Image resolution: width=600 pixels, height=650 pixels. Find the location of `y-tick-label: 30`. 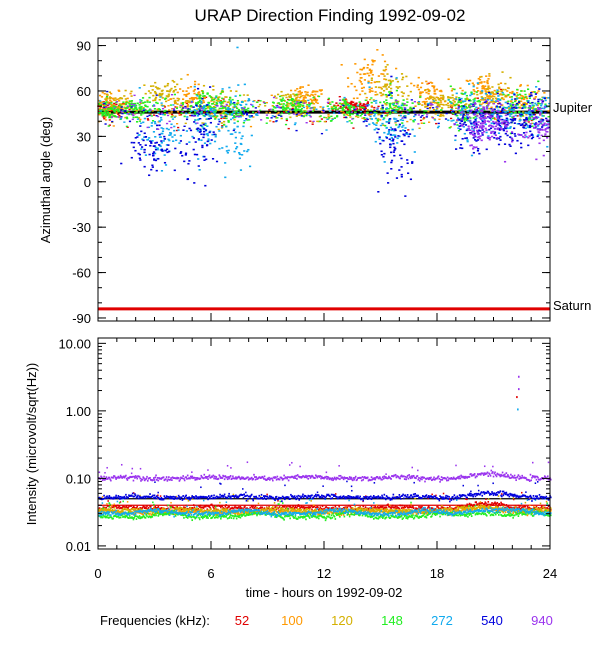

y-tick-label: 30 is located at coordinates (84, 136).